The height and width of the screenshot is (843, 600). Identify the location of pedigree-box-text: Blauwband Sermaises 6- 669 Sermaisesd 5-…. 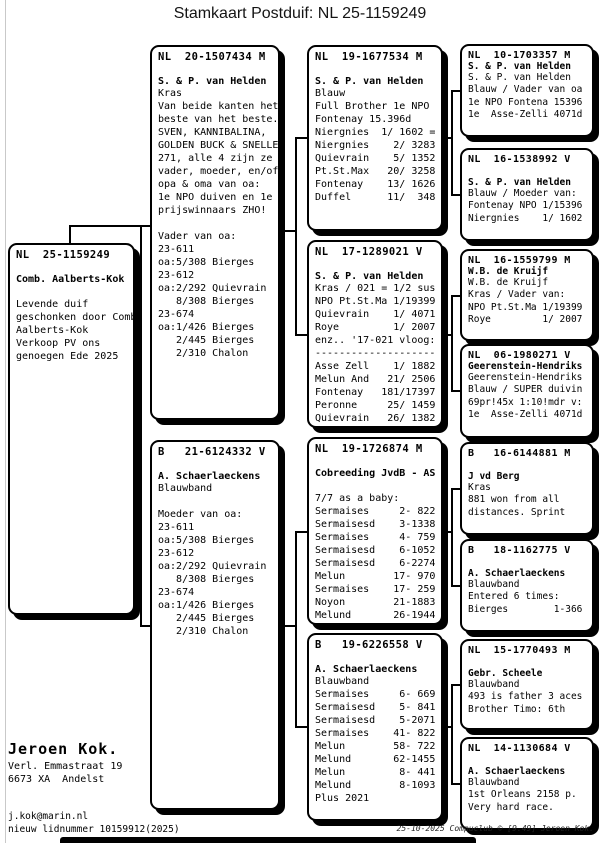
(375, 740).